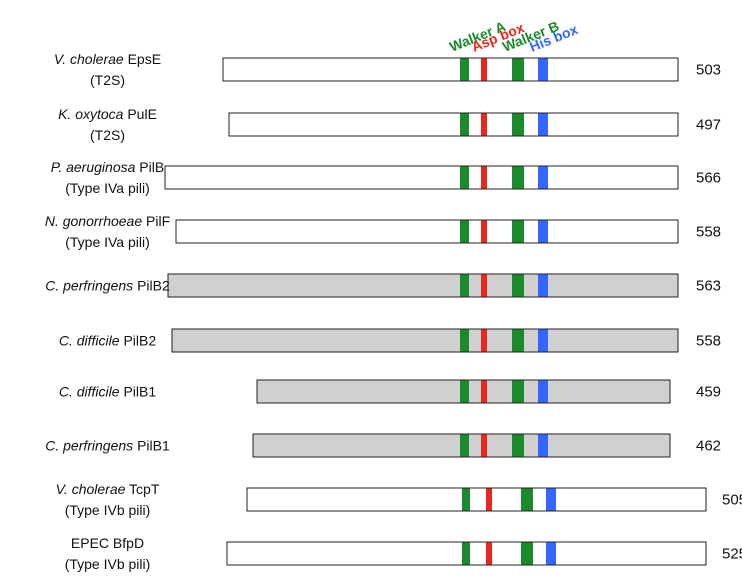 The width and height of the screenshot is (742, 579). Describe the element at coordinates (144, 59) in the screenshot. I see `protein-id: EpsE` at that location.